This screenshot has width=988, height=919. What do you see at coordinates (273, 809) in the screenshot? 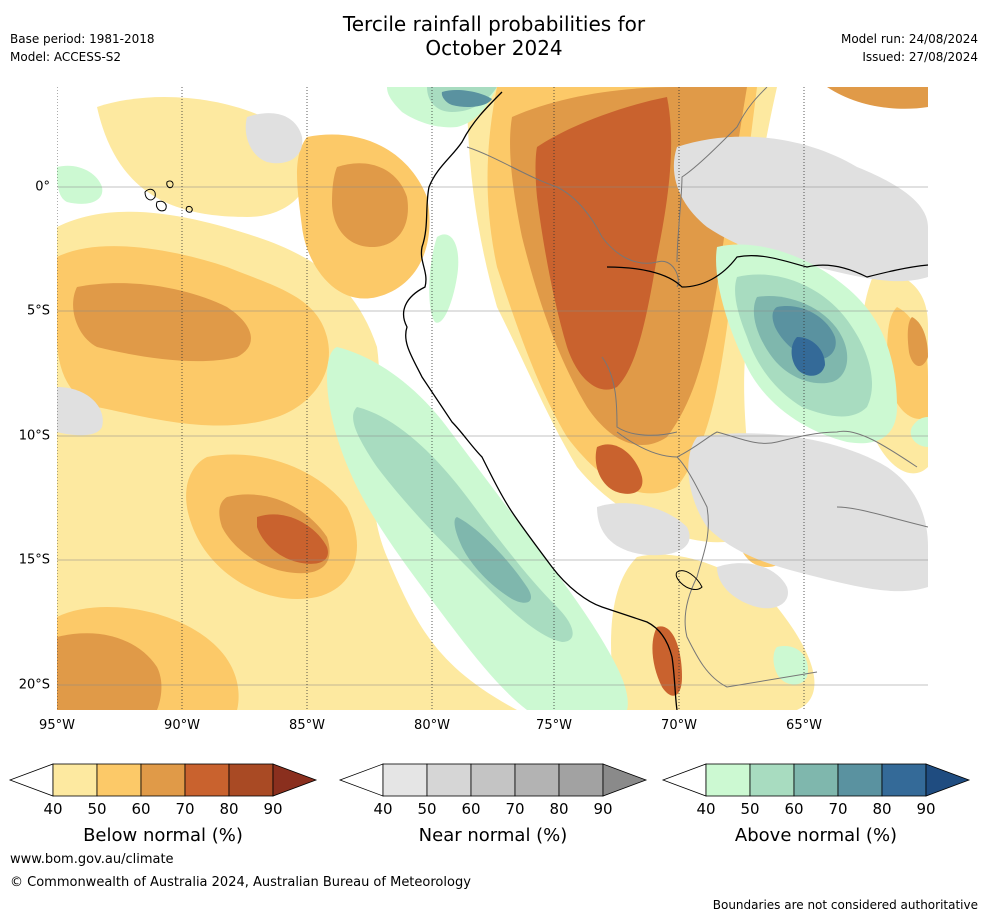
I see `below-tick-90: 90` at bounding box center [273, 809].